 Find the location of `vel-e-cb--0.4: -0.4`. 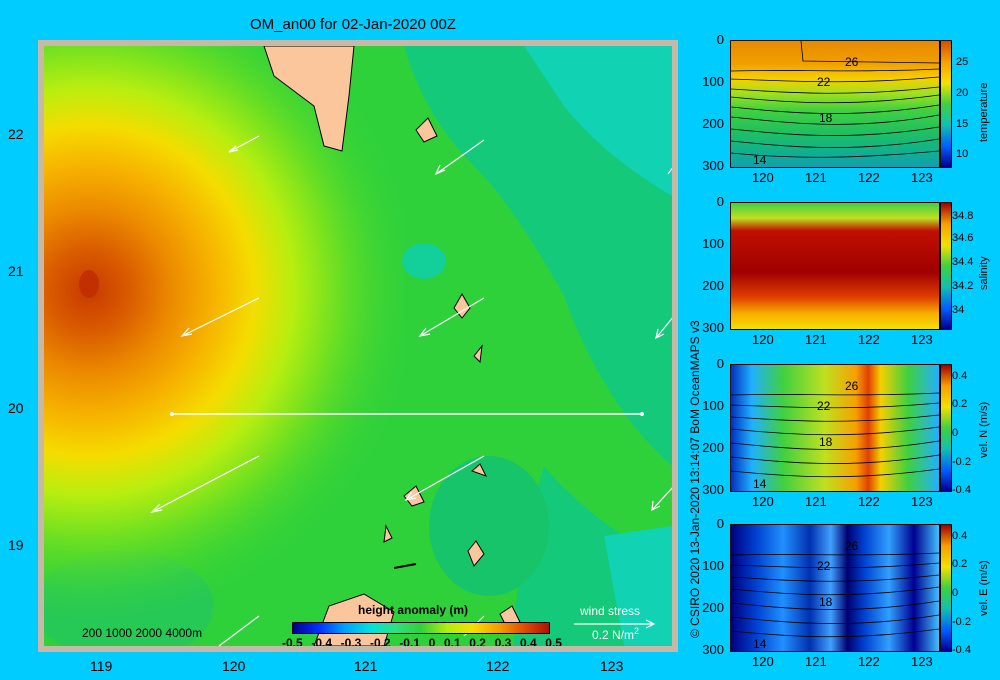

vel-e-cb--0.4: -0.4 is located at coordinates (961, 650).